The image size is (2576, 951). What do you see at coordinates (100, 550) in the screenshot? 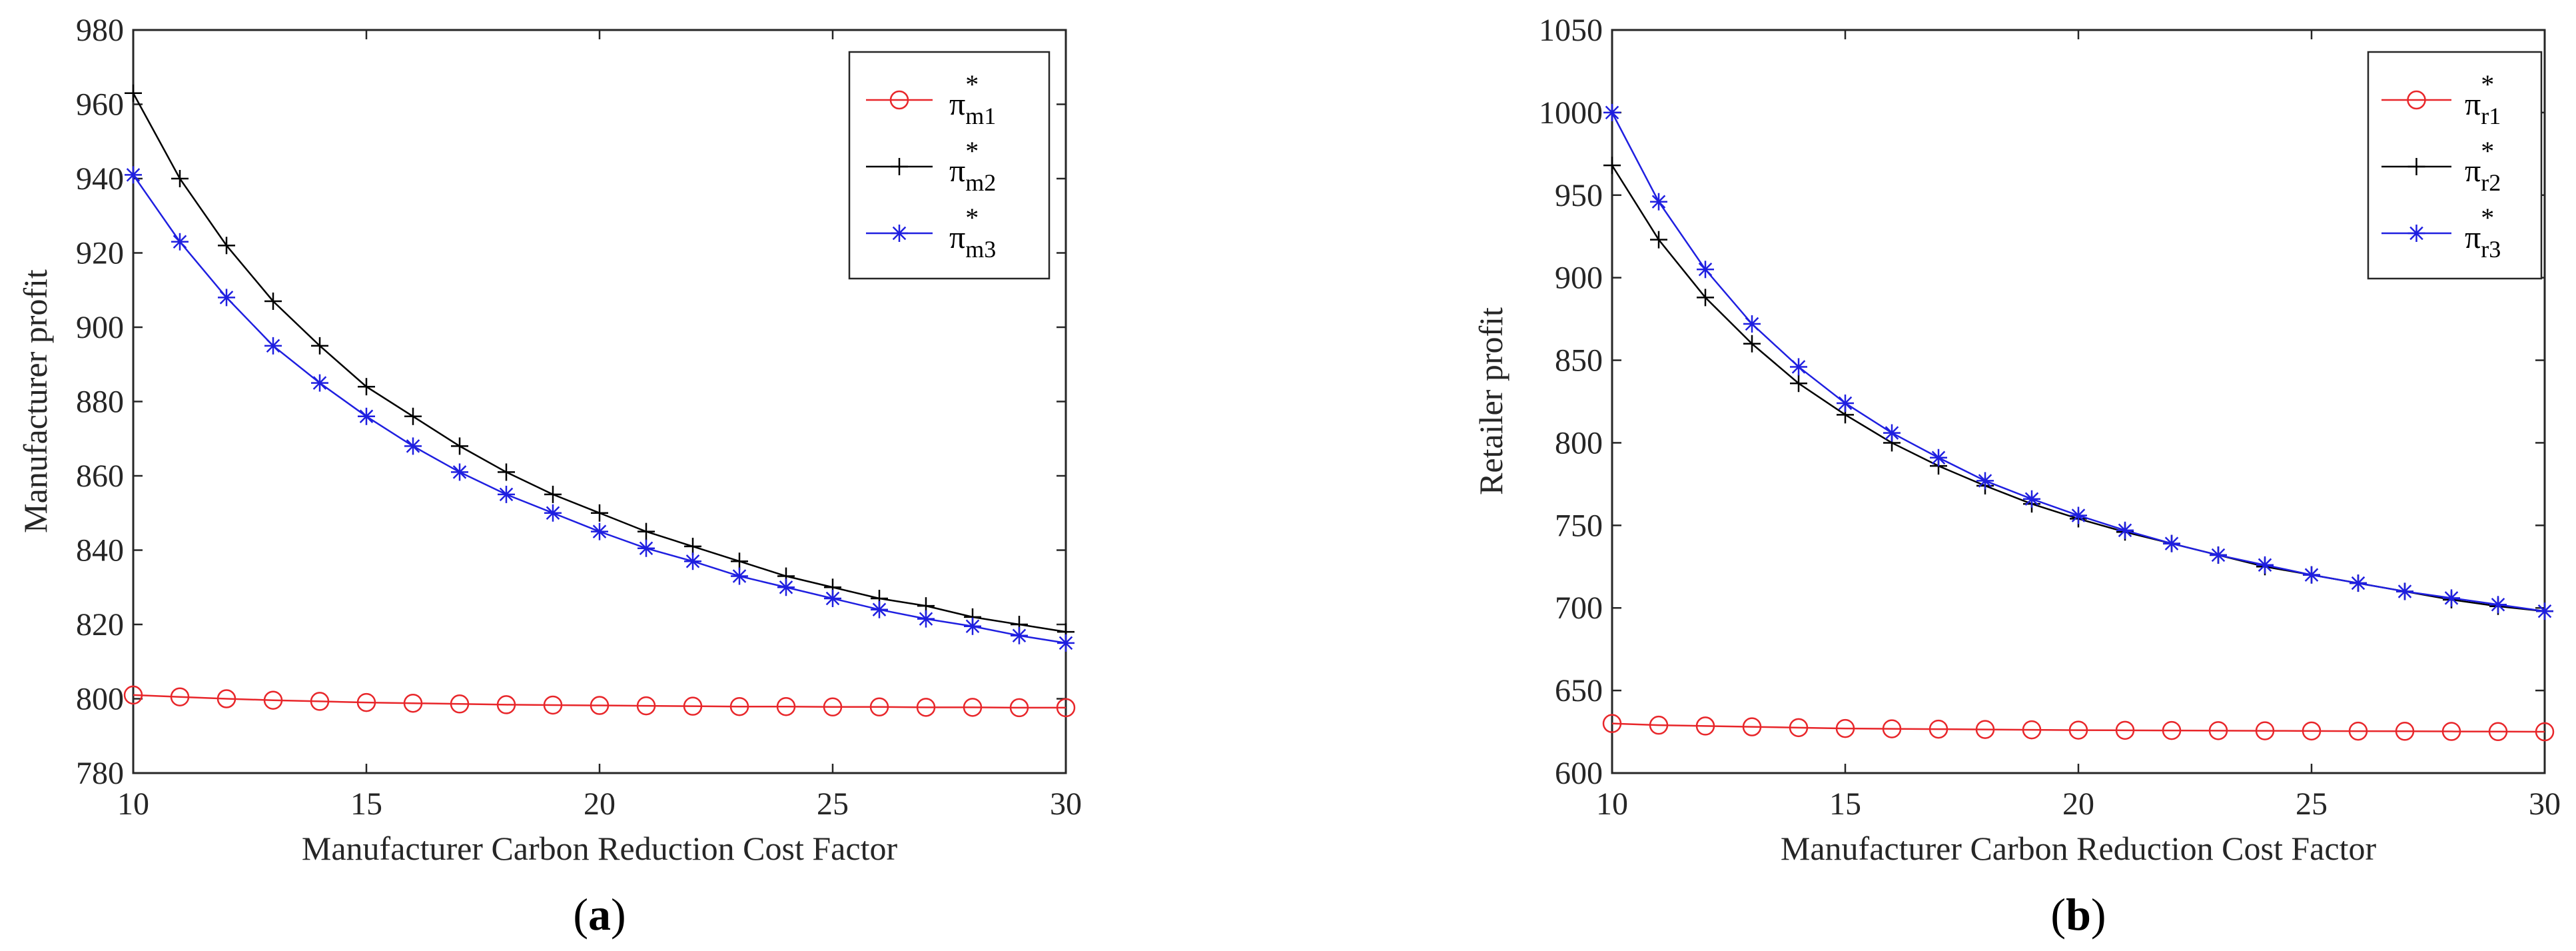
I see `y-tick-label: 840` at bounding box center [100, 550].